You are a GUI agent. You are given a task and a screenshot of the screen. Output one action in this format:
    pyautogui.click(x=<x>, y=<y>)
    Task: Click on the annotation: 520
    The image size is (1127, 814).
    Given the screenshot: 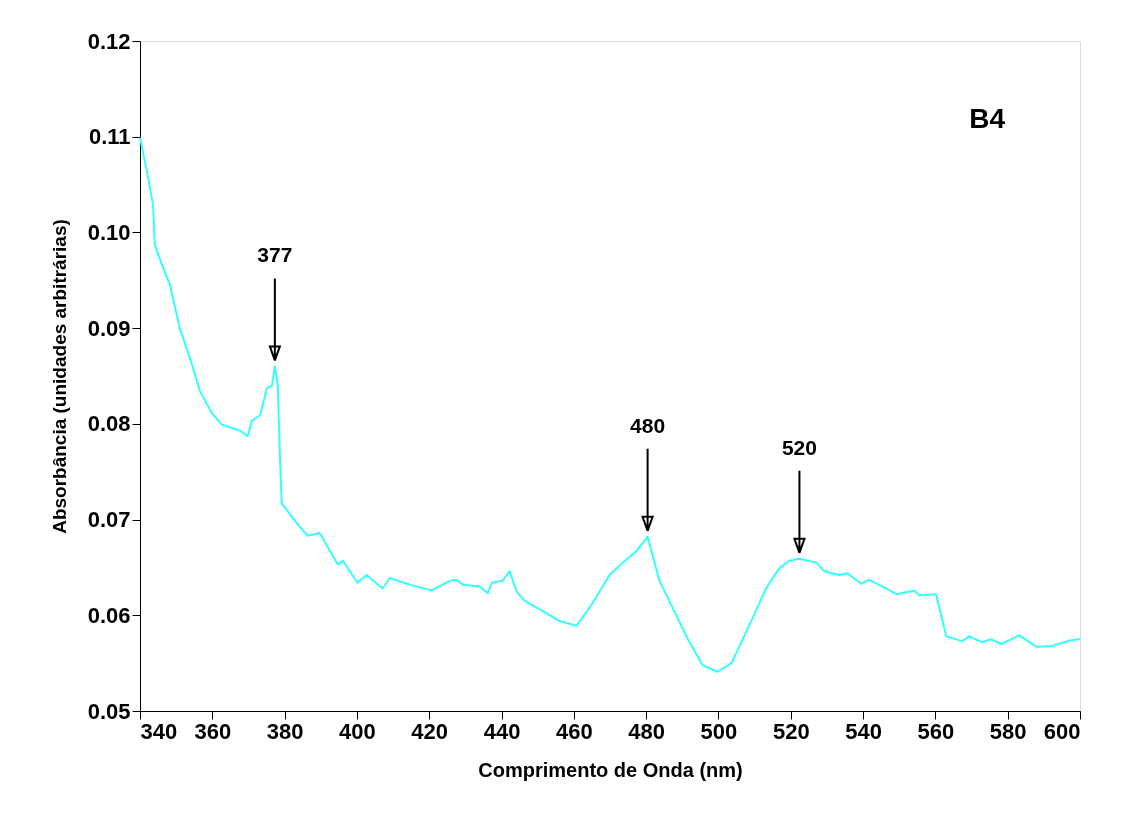 What is the action you would take?
    pyautogui.click(x=799, y=447)
    